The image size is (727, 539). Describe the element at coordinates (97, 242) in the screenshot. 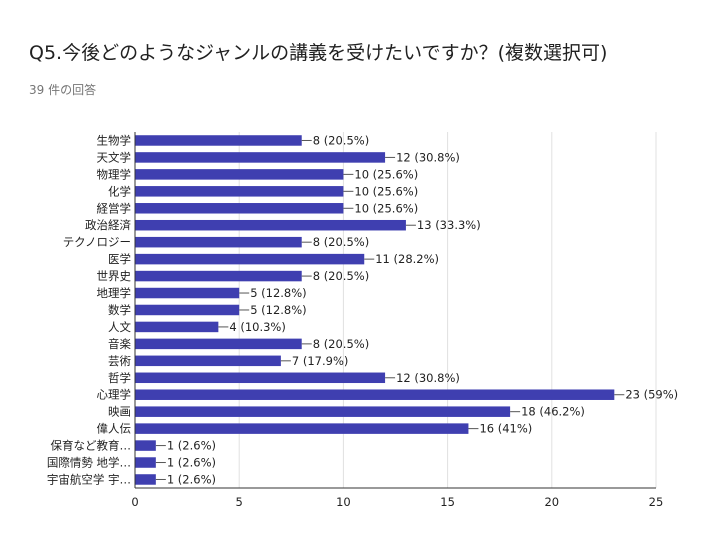

I see `category-label: テクノロジー` at that location.